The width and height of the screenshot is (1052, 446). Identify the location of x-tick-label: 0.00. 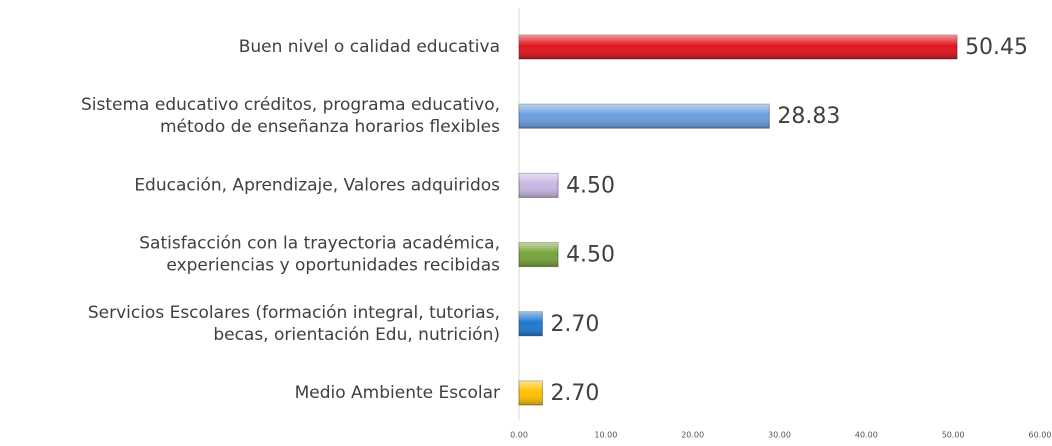
(519, 435).